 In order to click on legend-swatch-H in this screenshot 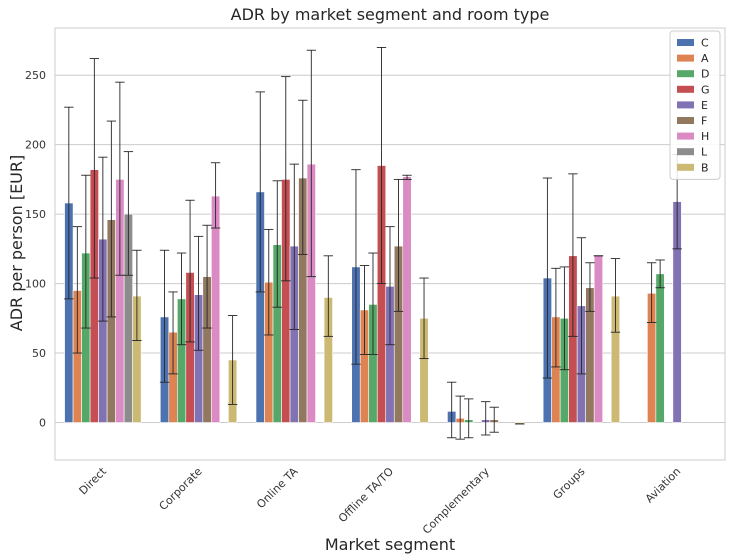, I will do `click(685, 136)`.